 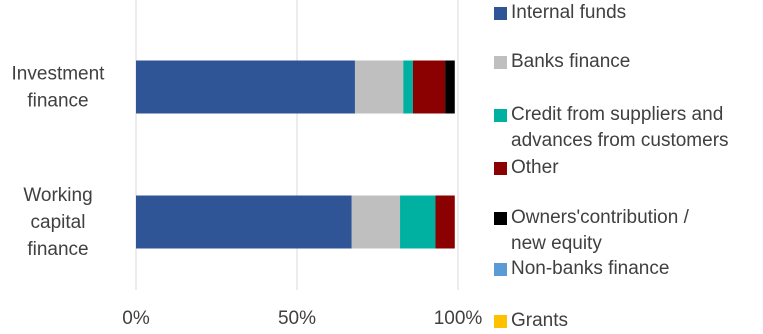 What do you see at coordinates (590, 268) in the screenshot?
I see `legend-label-non-banks-finance: Non-banks finance` at bounding box center [590, 268].